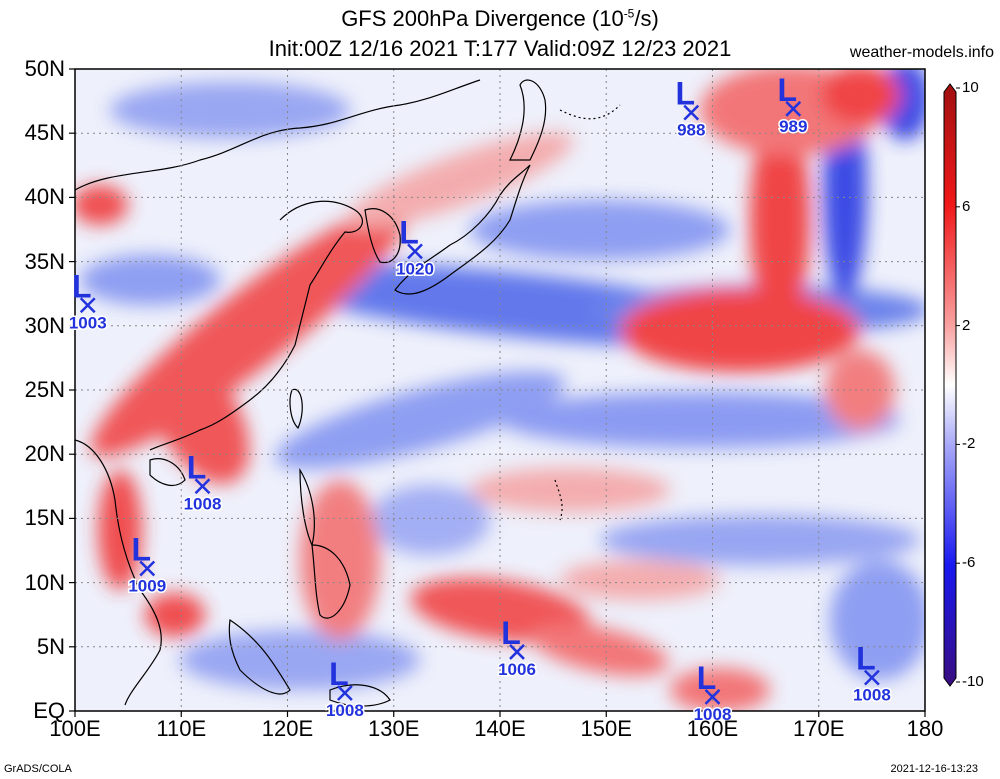 This screenshot has height=779, width=1000. Describe the element at coordinates (606, 728) in the screenshot. I see `longitude-label: 150E` at that location.